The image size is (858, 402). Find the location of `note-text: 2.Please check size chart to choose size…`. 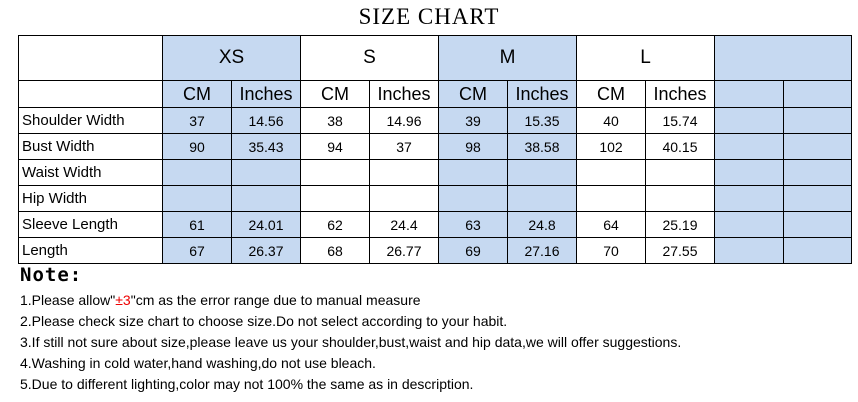

note-text: 2.Please check size chart to choose size… is located at coordinates (264, 321).